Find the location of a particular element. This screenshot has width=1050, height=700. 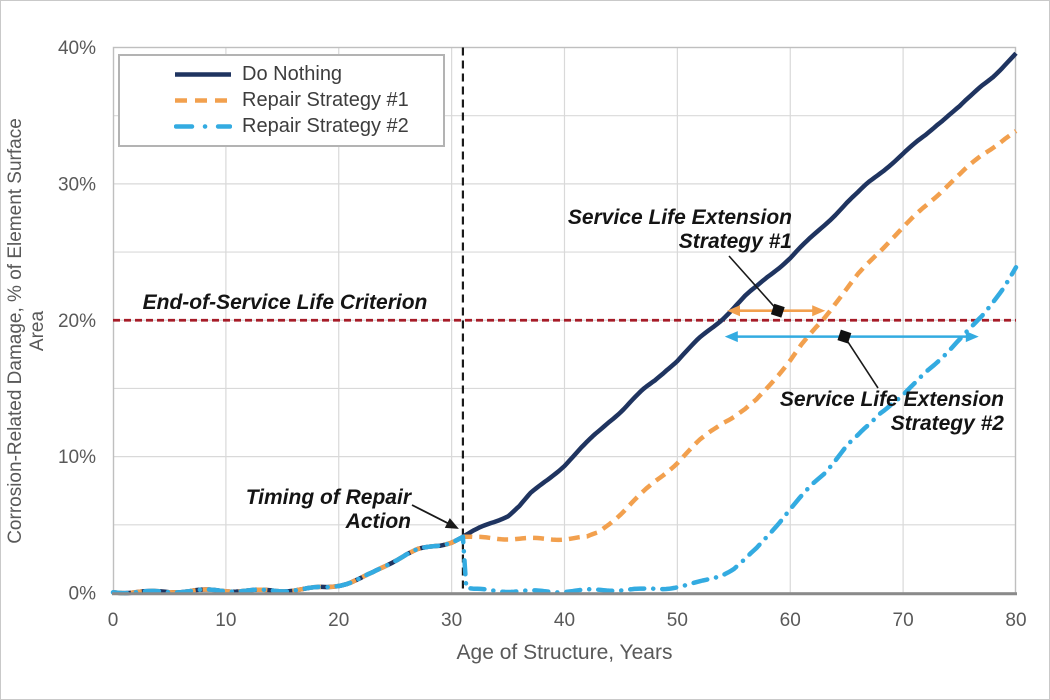

svg-text: 30 is located at coordinates (451, 620).